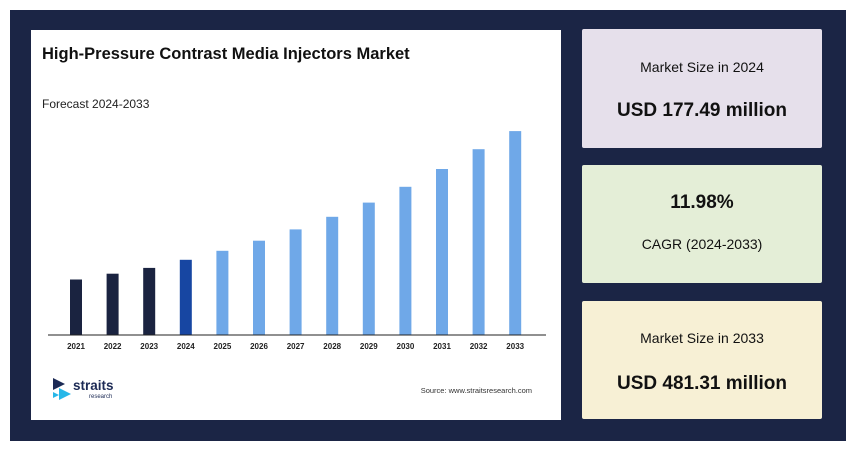 The width and height of the screenshot is (856, 451). What do you see at coordinates (515, 346) in the screenshot?
I see `tick-label-2033: 2033` at bounding box center [515, 346].